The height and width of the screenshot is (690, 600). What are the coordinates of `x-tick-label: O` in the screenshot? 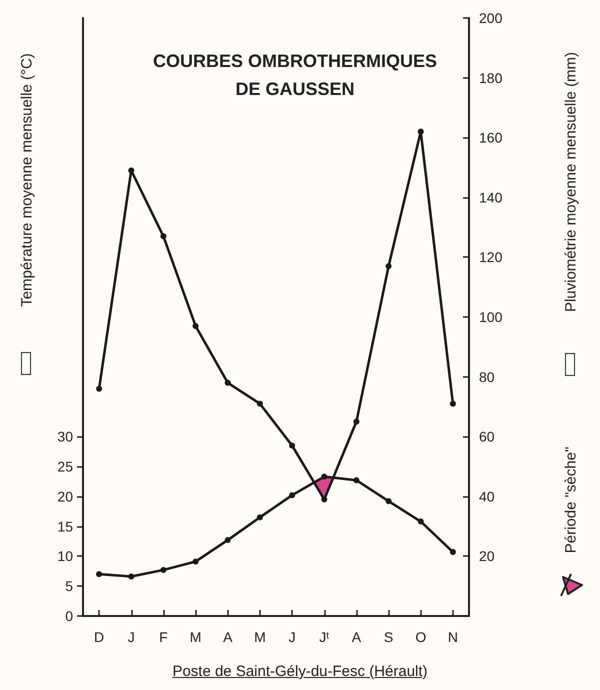 It's located at (420, 637).